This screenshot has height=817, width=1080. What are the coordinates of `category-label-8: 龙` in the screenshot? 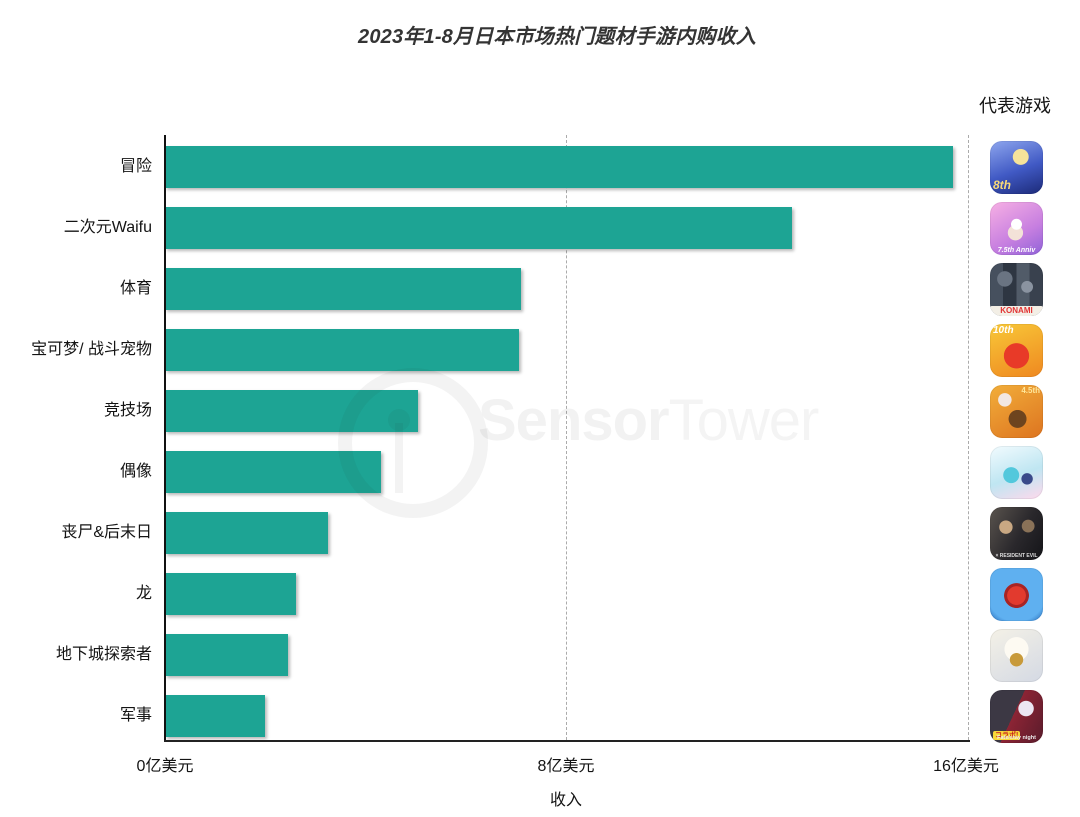 It's located at (143, 593).